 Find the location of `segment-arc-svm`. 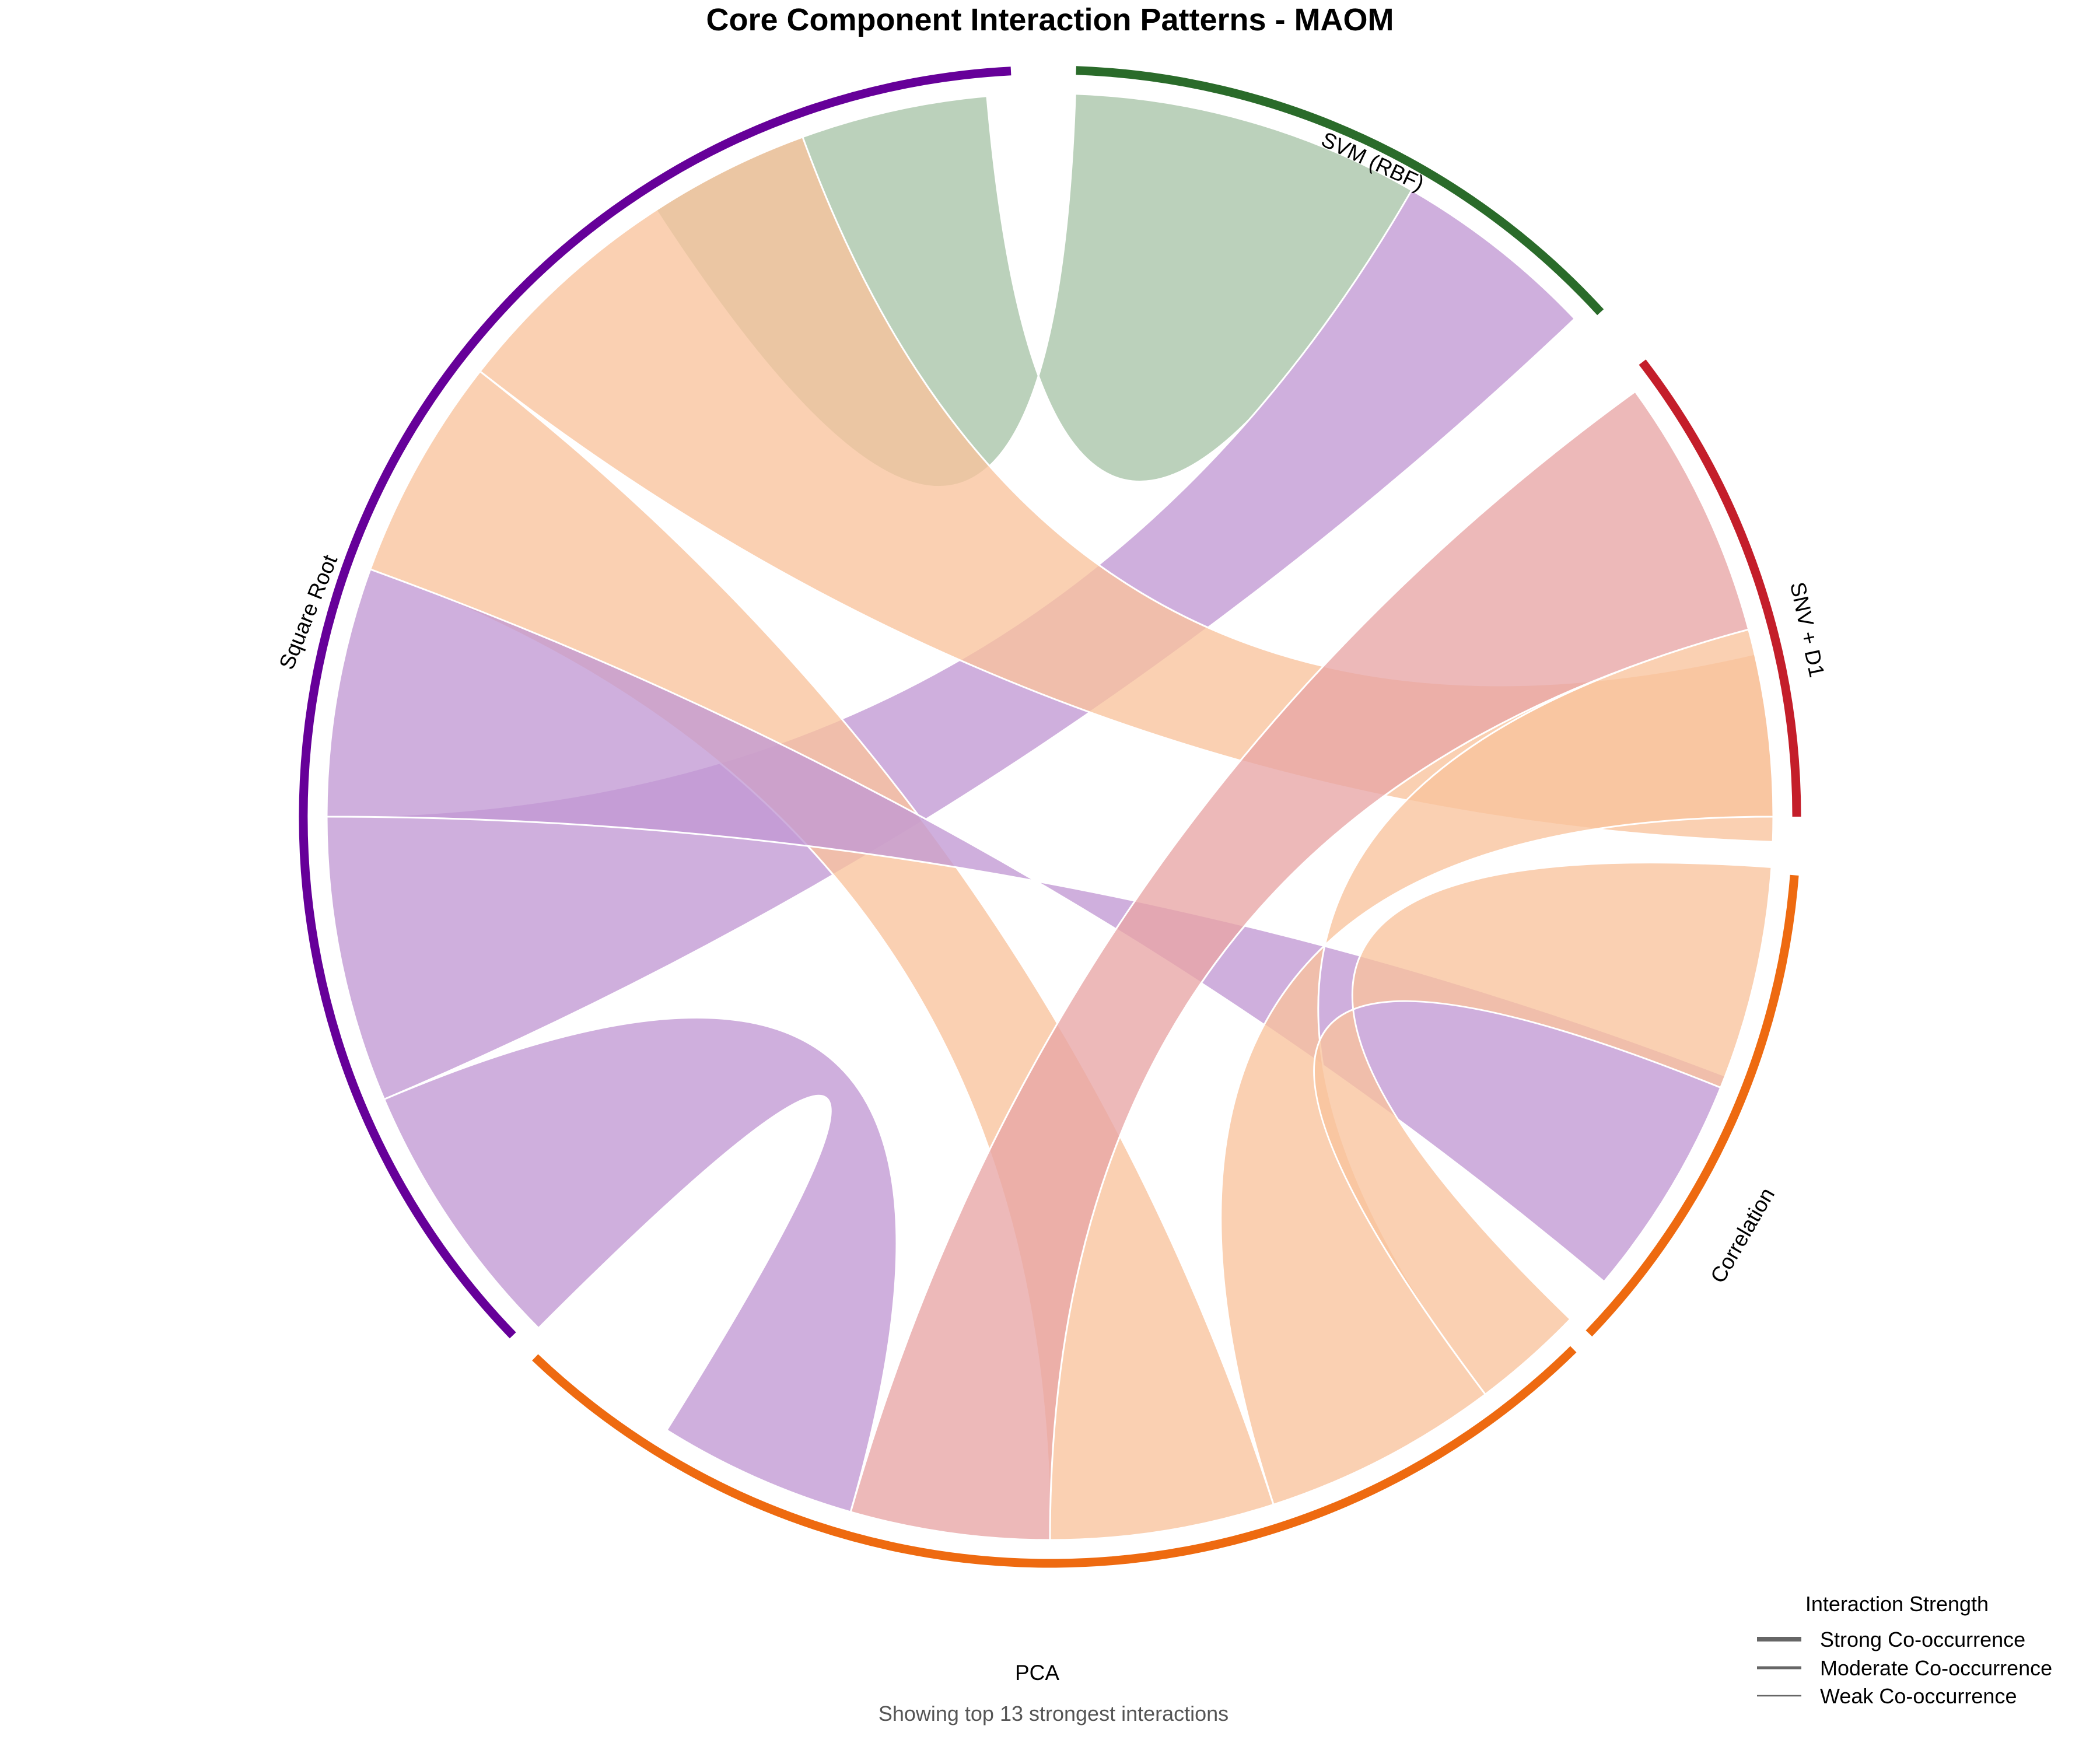

segment-arc-svm is located at coordinates (1340, 191).